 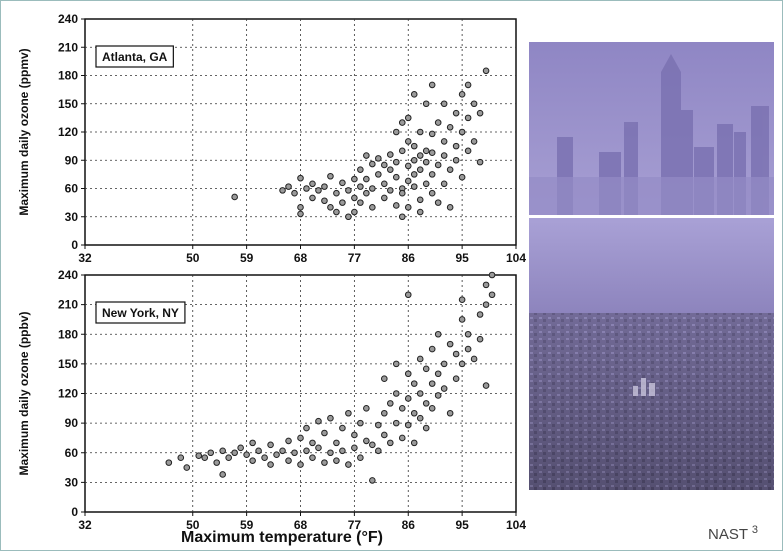 I want to click on atlanta-x-tick-label: 86, so click(x=409, y=258).